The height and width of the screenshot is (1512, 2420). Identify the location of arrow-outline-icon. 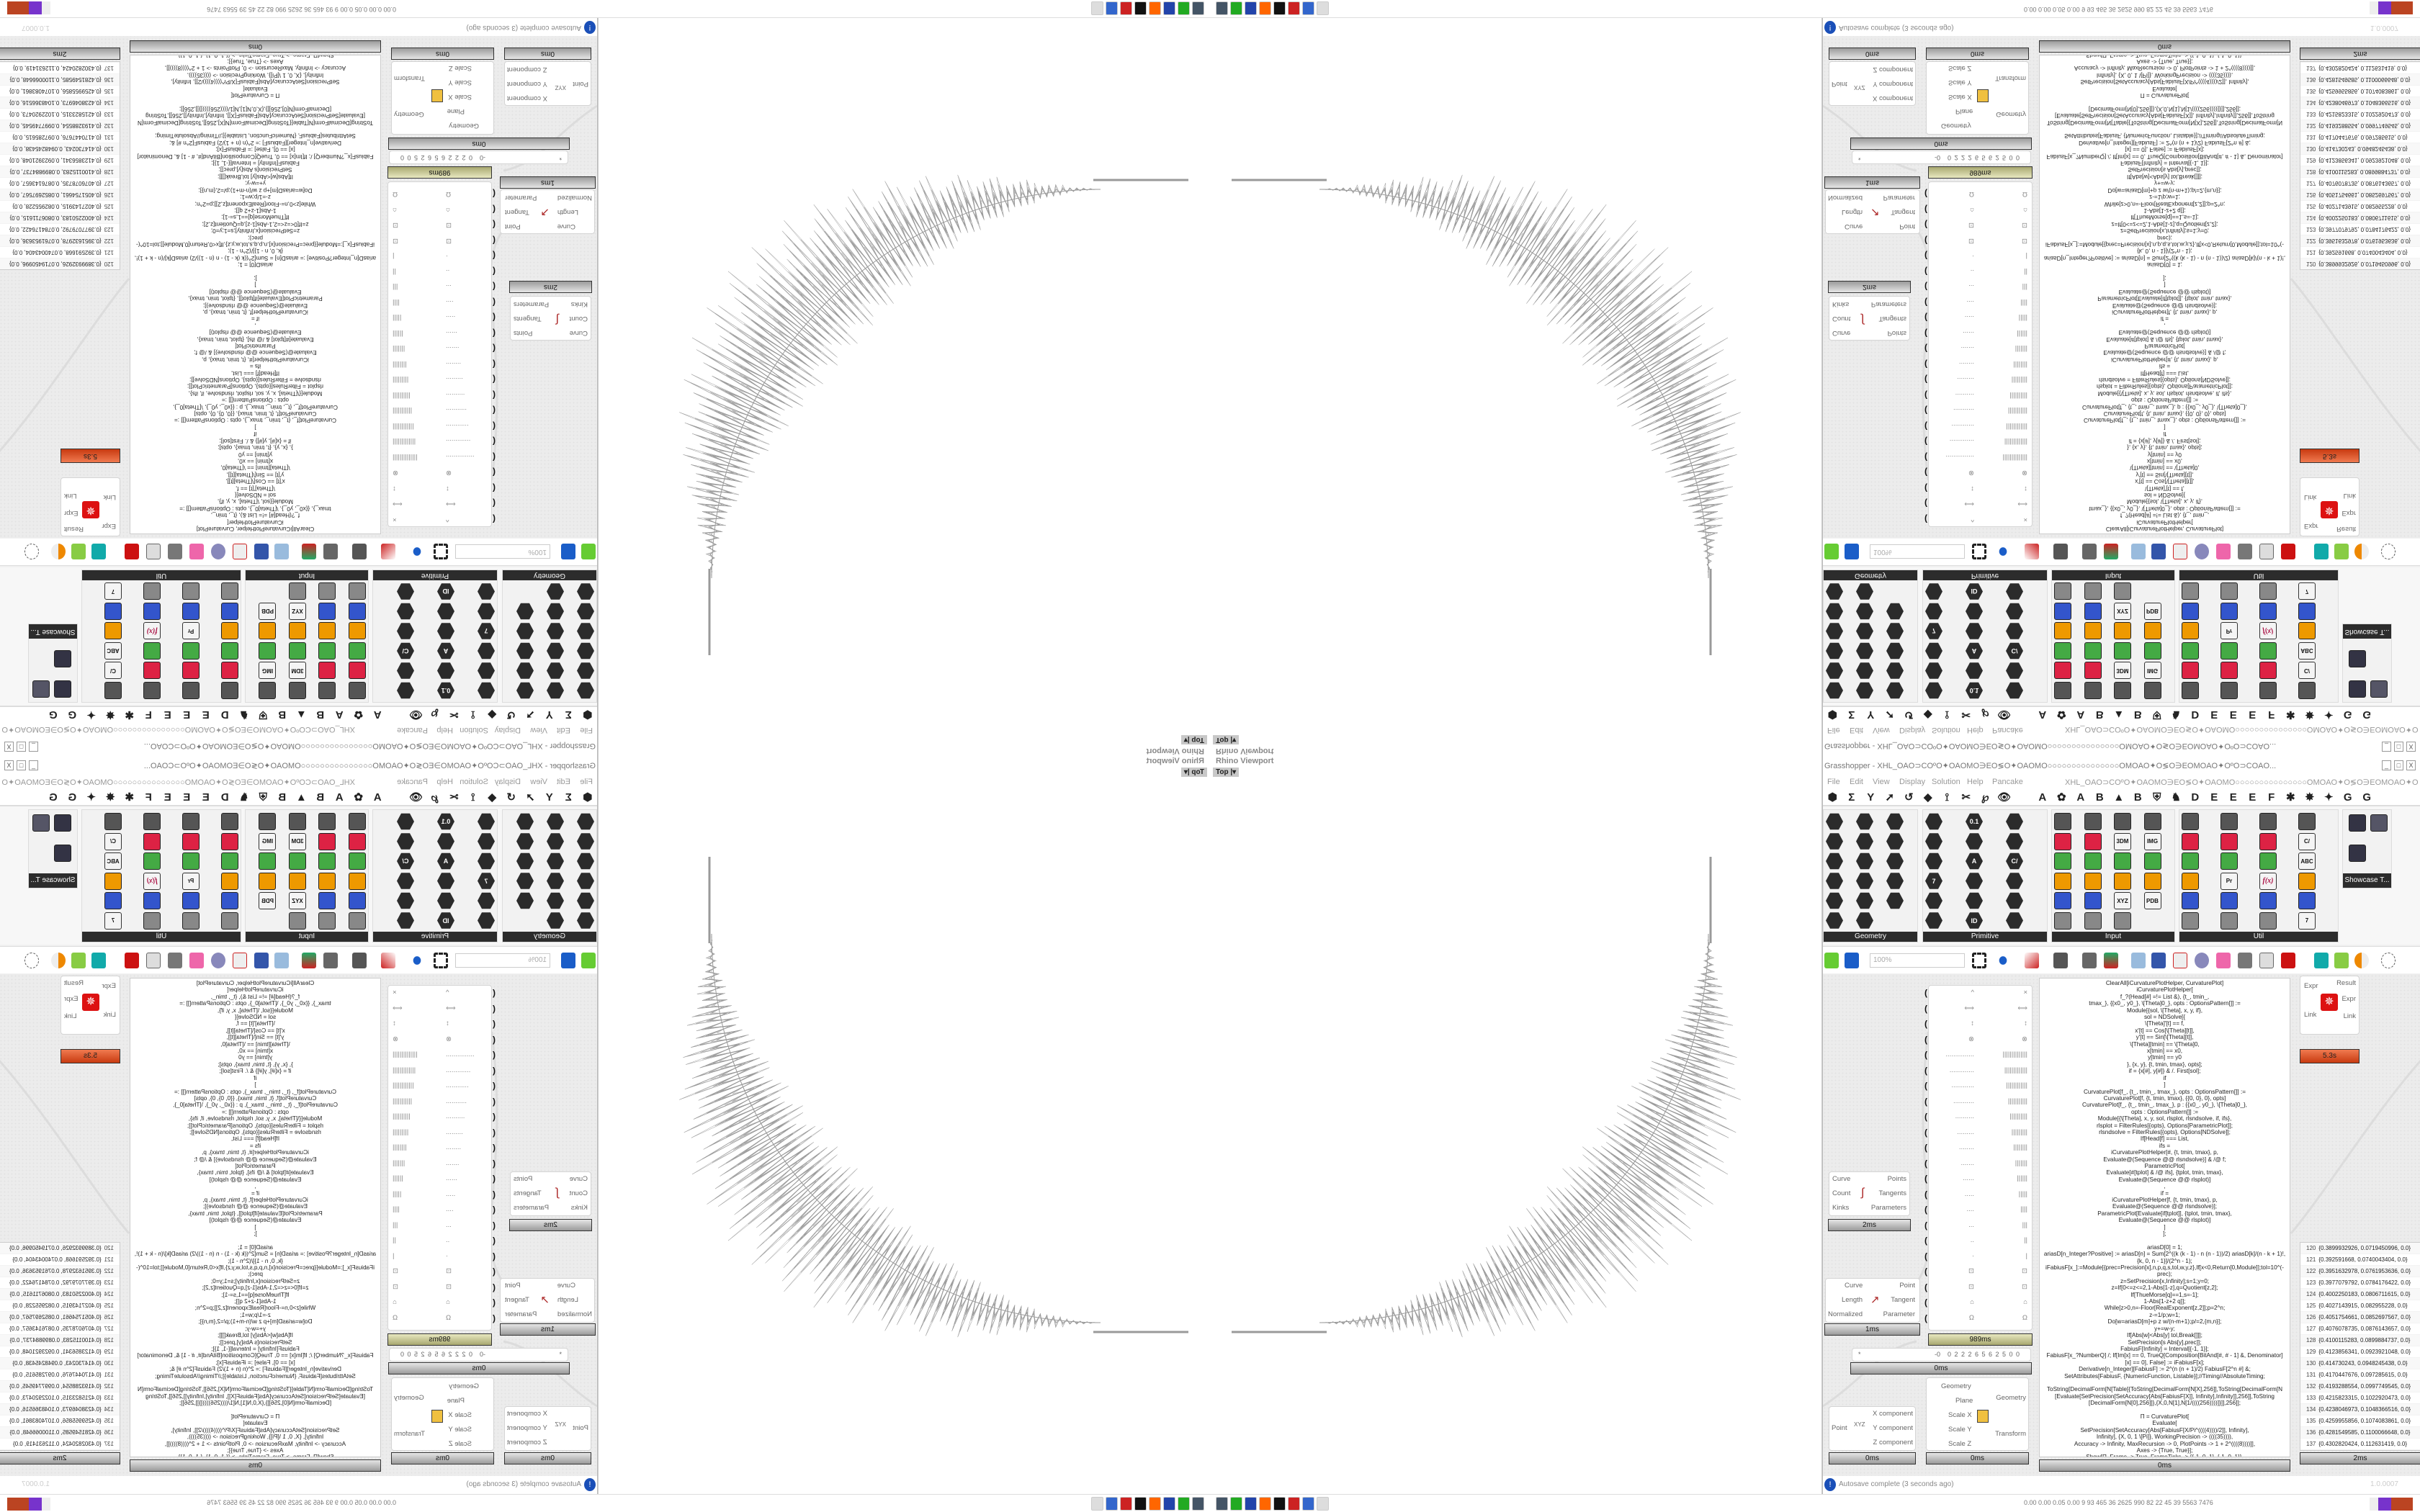
(2229, 861).